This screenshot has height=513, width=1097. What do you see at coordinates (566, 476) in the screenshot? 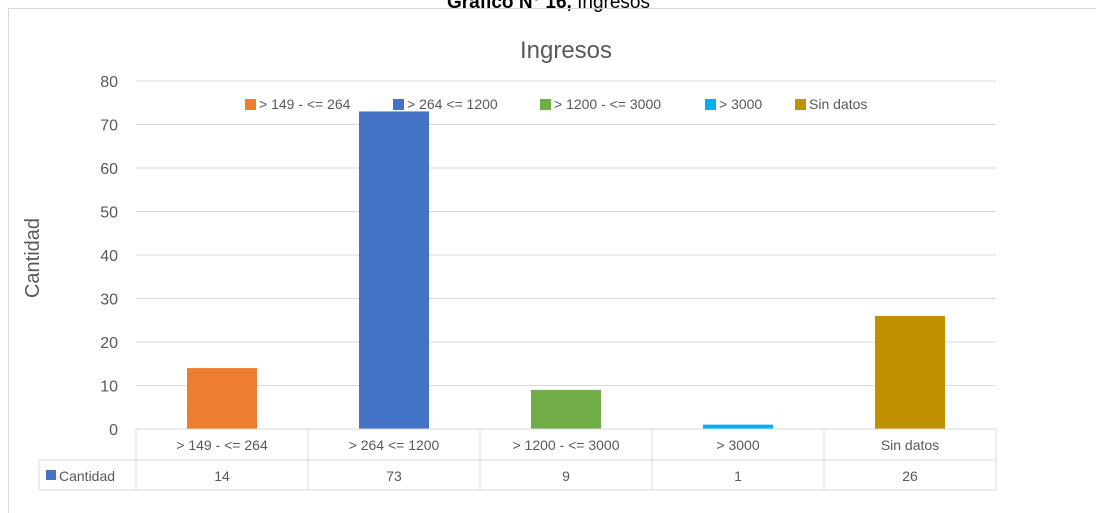
I see `data-table-value: 9` at bounding box center [566, 476].